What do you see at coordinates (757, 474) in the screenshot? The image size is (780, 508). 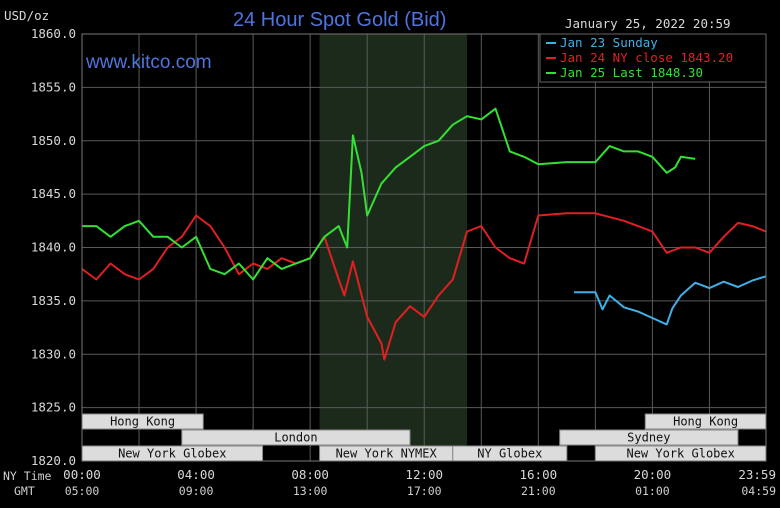 I see `x-tick-label-ny: 23:59` at bounding box center [757, 474].